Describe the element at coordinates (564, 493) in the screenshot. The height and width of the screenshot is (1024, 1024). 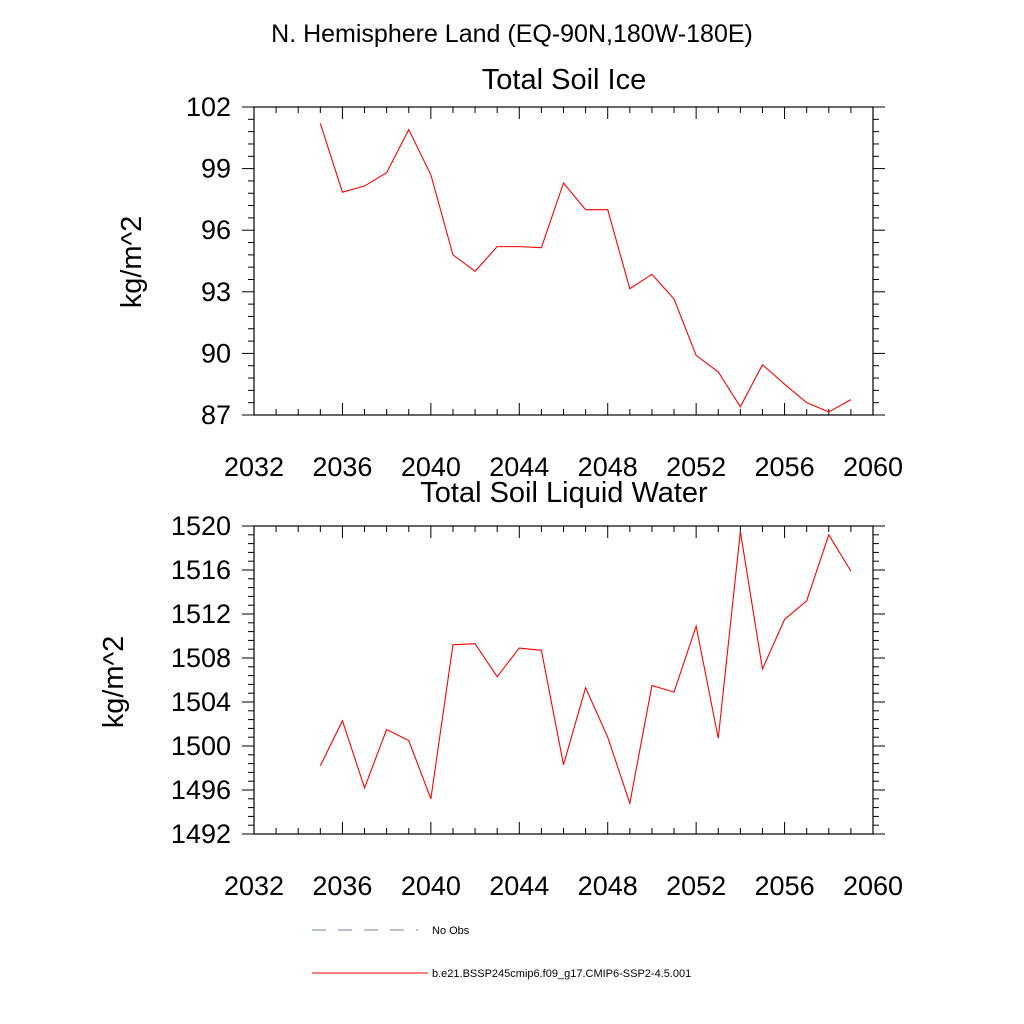
I see `chart-title: Total Soil Liquid Water` at that location.